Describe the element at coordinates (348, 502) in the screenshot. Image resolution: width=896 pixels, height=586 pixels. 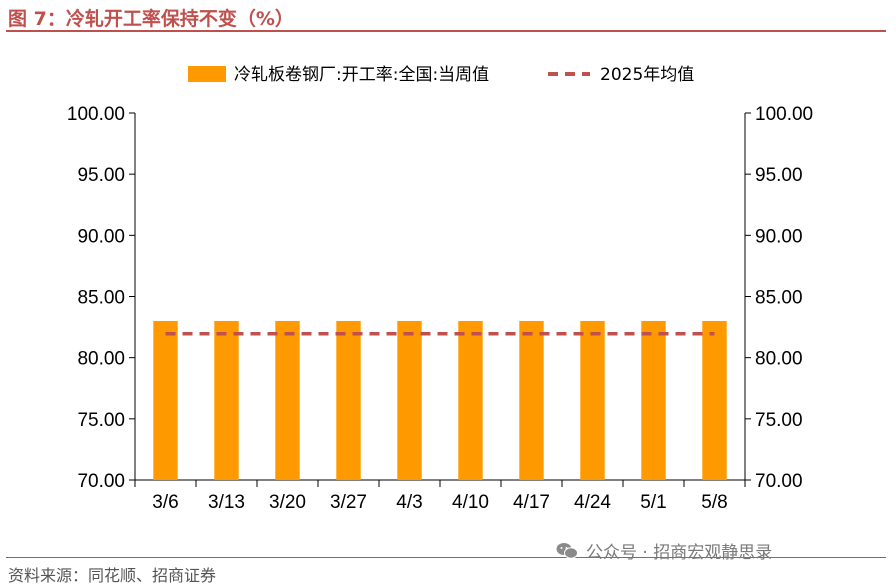
I see `x-tick-label: 3/27` at that location.